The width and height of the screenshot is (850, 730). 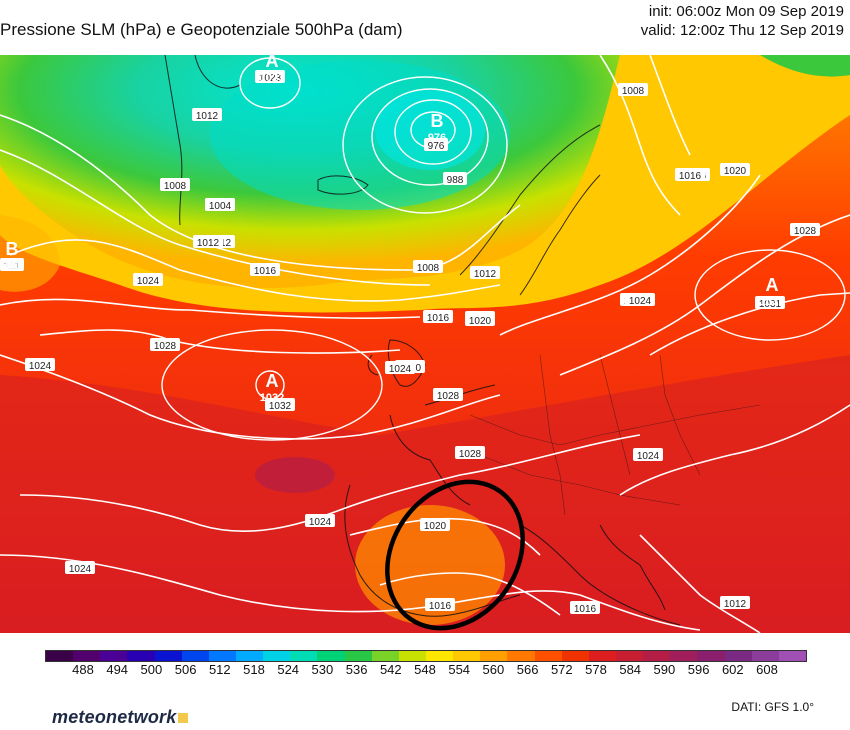 What do you see at coordinates (770, 304) in the screenshot?
I see `svg-text: 1031` at bounding box center [770, 304].